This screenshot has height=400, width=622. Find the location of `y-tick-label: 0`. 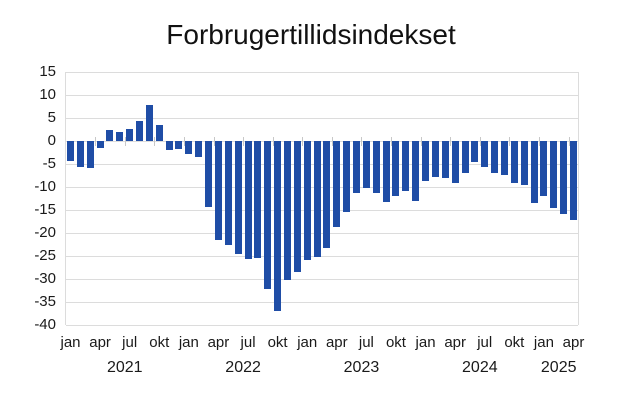

y-tick-label: 0 is located at coordinates (51, 140).